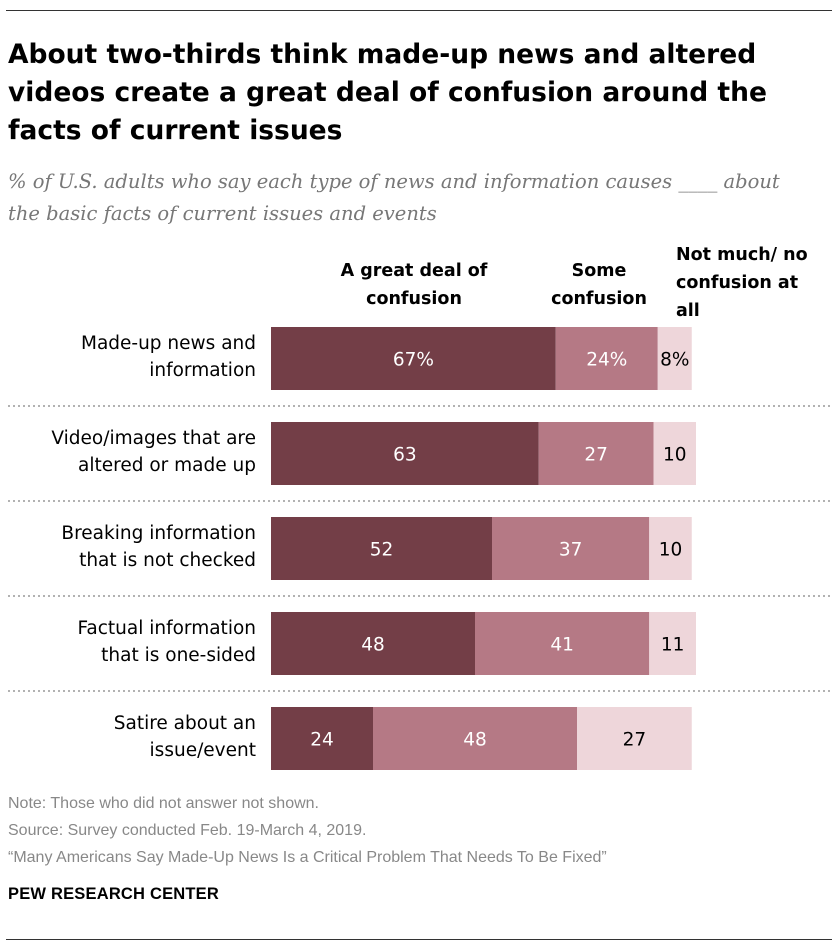 The width and height of the screenshot is (838, 952). I want to click on bar-value-label: 11, so click(673, 645).